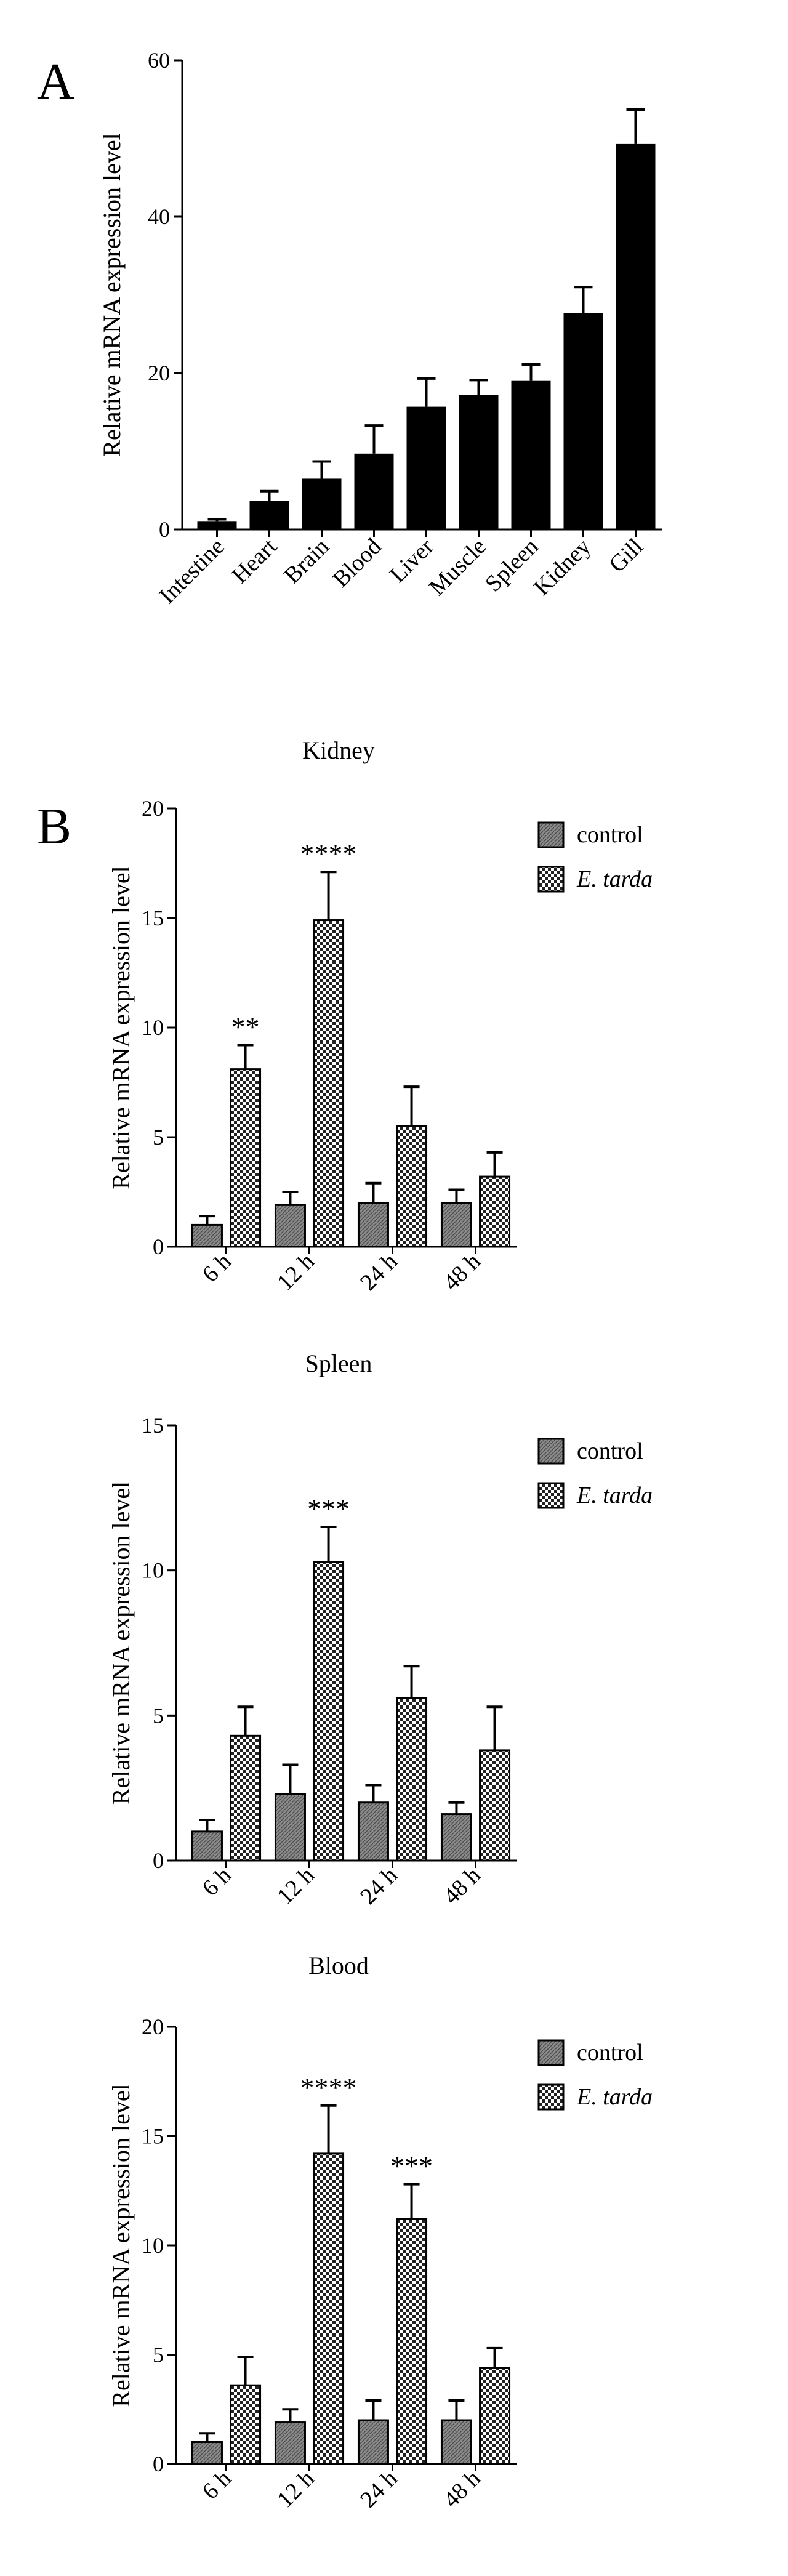 The height and width of the screenshot is (2576, 788). What do you see at coordinates (357, 563) in the screenshot?
I see `x-tick-label: Blood` at bounding box center [357, 563].